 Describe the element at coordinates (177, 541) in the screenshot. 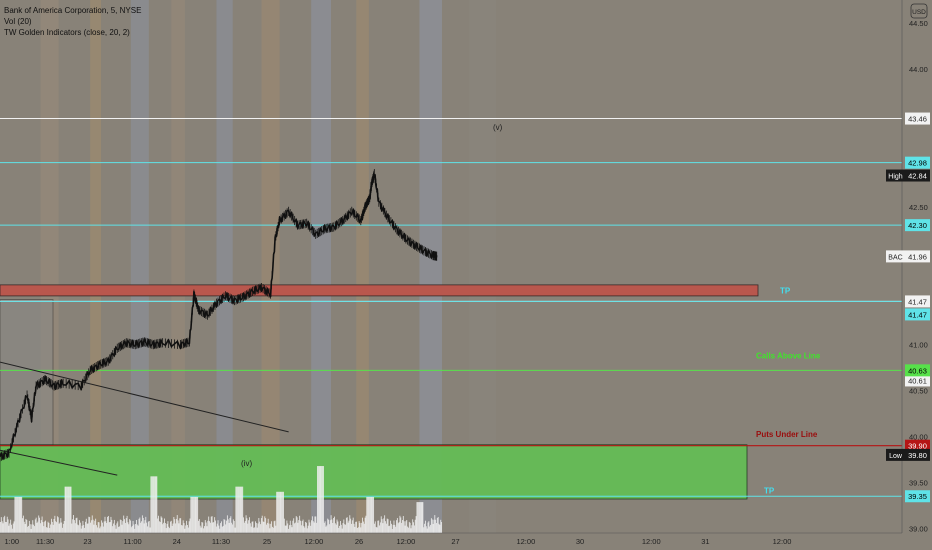

I see `x-tick-label: 24` at that location.